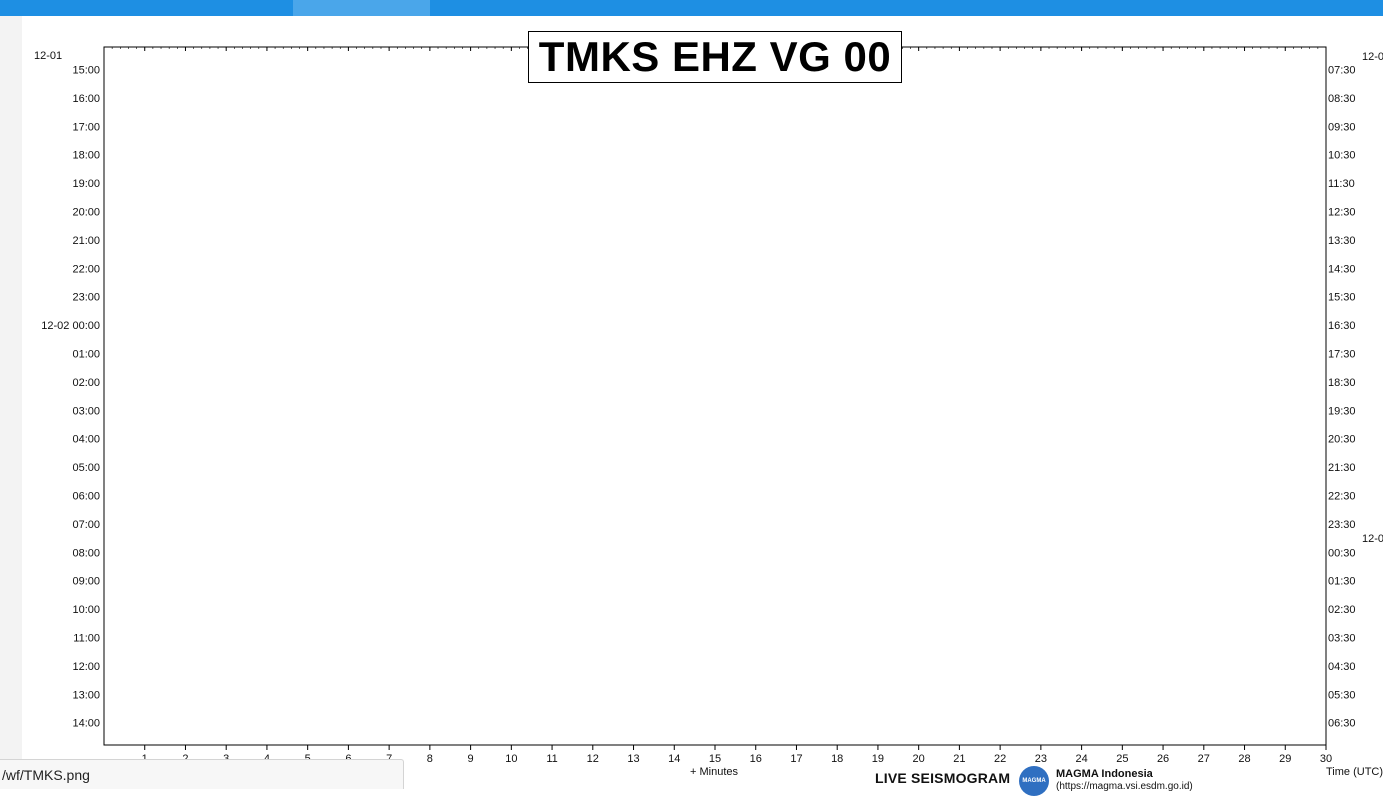 The height and width of the screenshot is (796, 1383). I want to click on x-tick-label: 18, so click(837, 759).